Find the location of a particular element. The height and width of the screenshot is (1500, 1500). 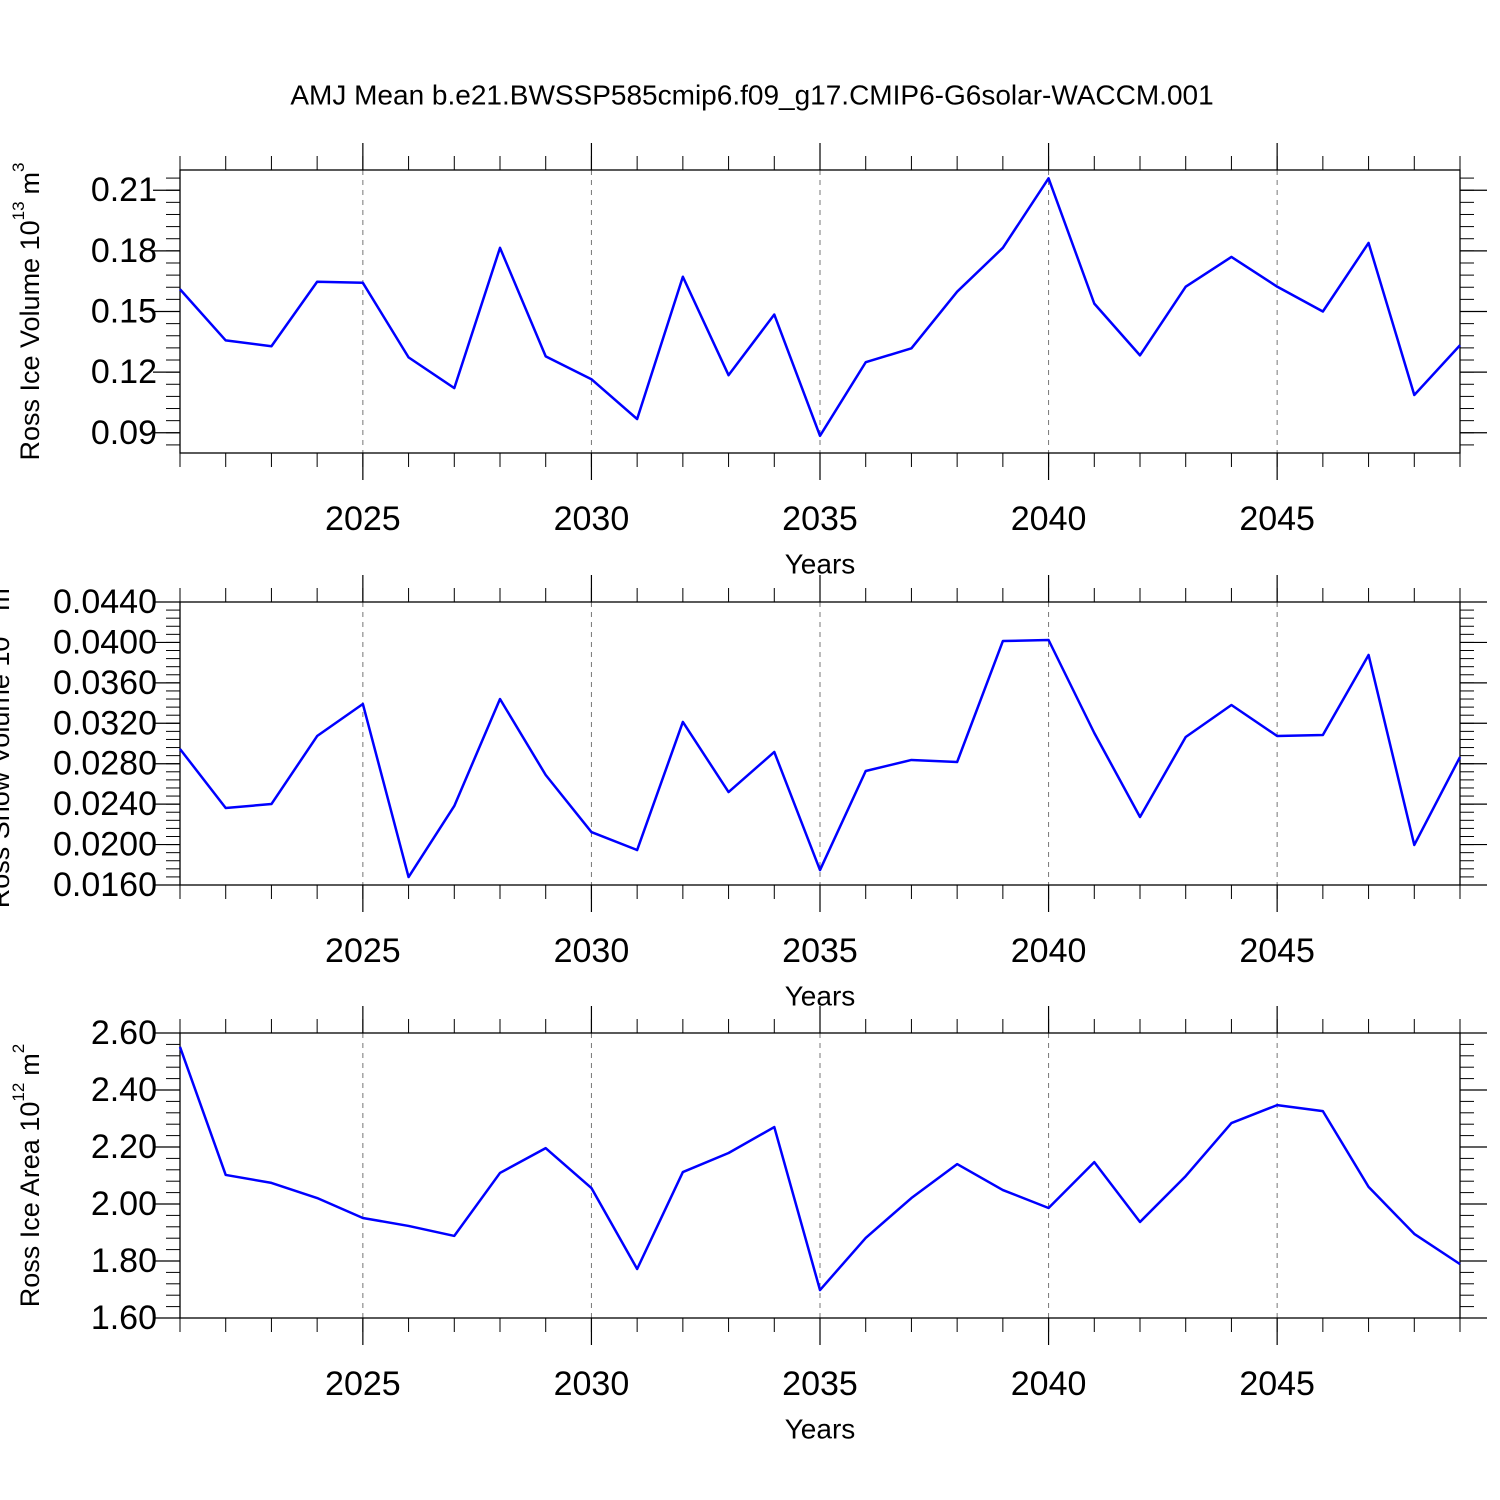

y-axis-label-unit-exp: 2 is located at coordinates (18, 1048).